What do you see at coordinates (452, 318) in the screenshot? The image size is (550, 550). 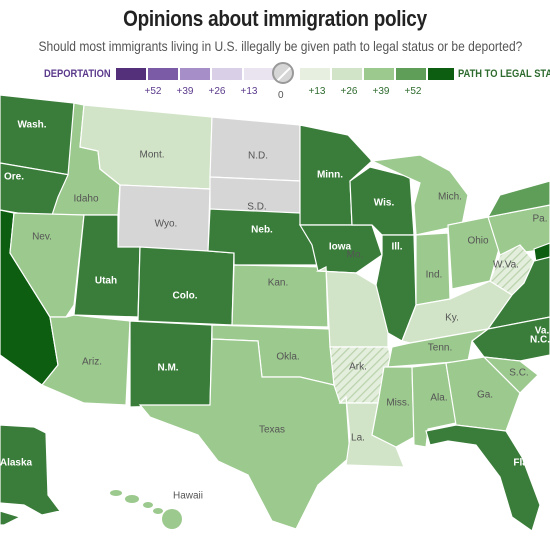 I see `label-ky: Ky.` at bounding box center [452, 318].